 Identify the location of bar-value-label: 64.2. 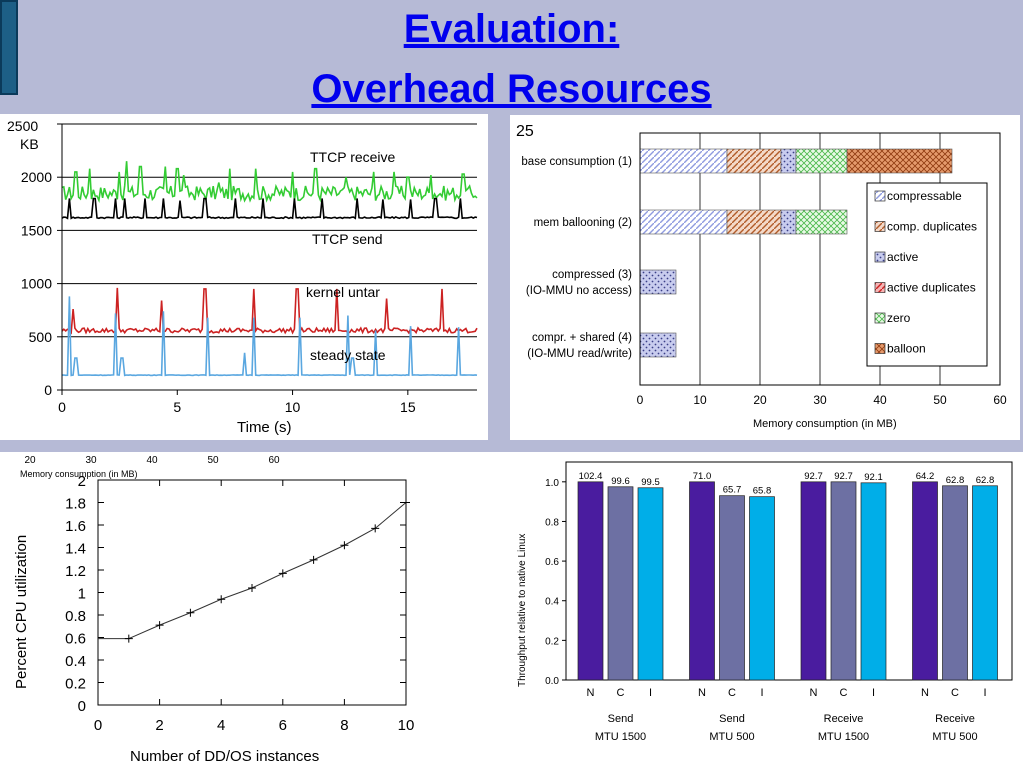
(925, 476).